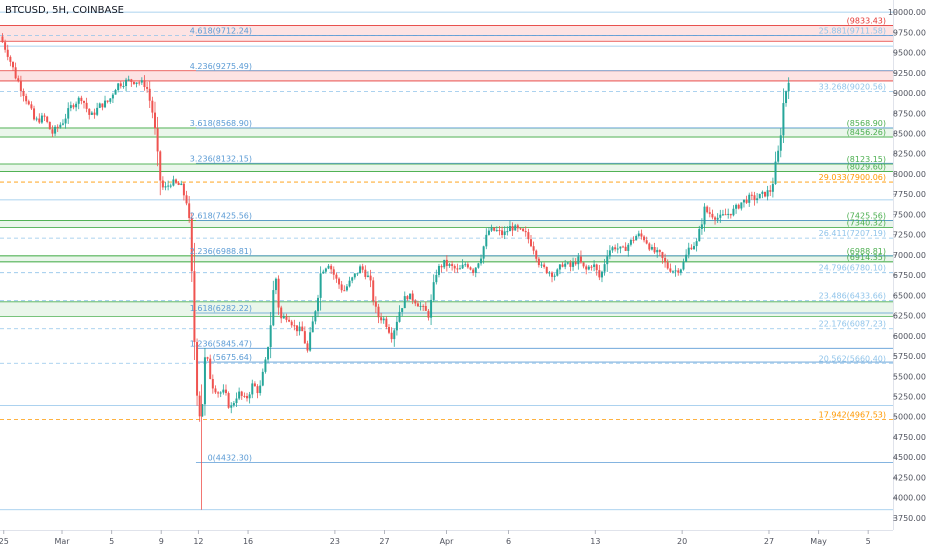 The width and height of the screenshot is (932, 554). Describe the element at coordinates (866, 251) in the screenshot. I see `level-label-right: (6988.81)` at that location.